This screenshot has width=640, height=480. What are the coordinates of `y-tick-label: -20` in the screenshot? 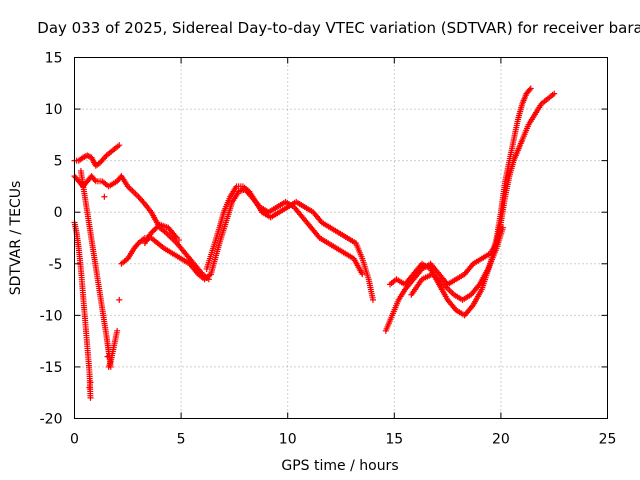 It's located at (51, 420).